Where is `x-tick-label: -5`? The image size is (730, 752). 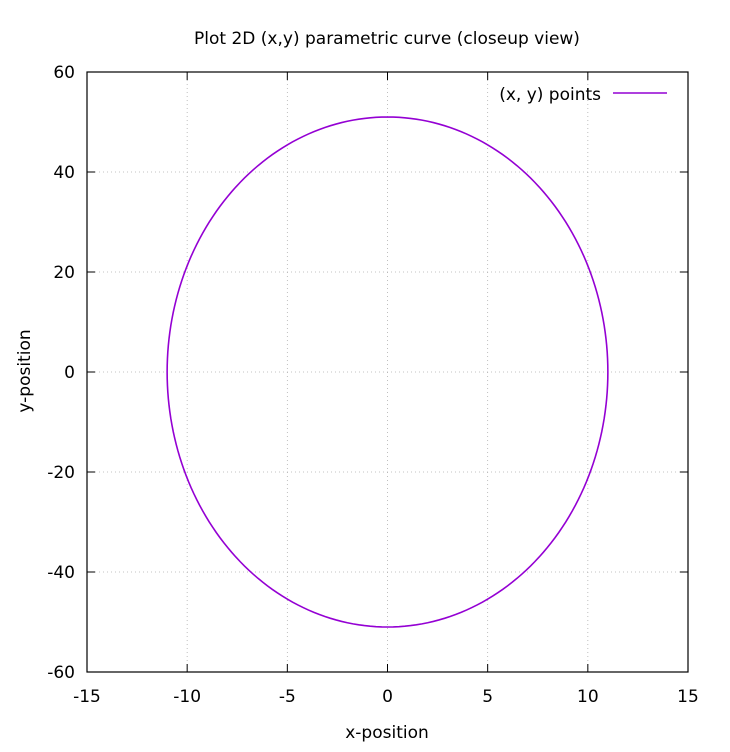 x-tick-label: -5 is located at coordinates (287, 697).